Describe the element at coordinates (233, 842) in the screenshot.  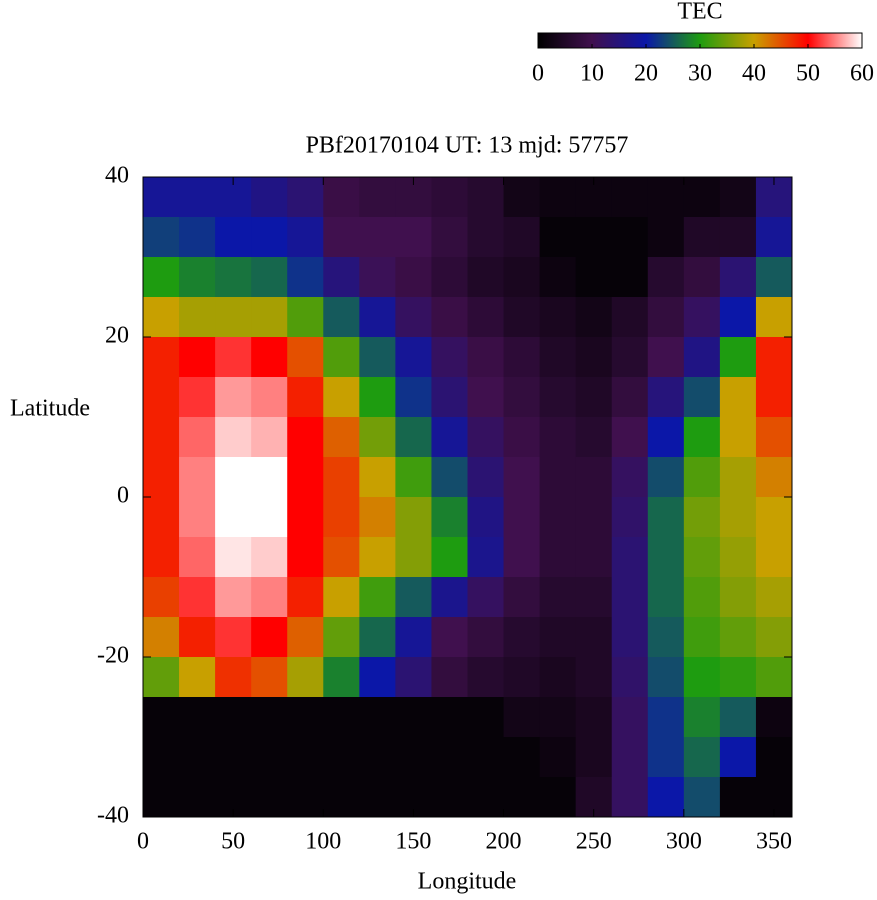
I see `x-tick-label: 50` at that location.